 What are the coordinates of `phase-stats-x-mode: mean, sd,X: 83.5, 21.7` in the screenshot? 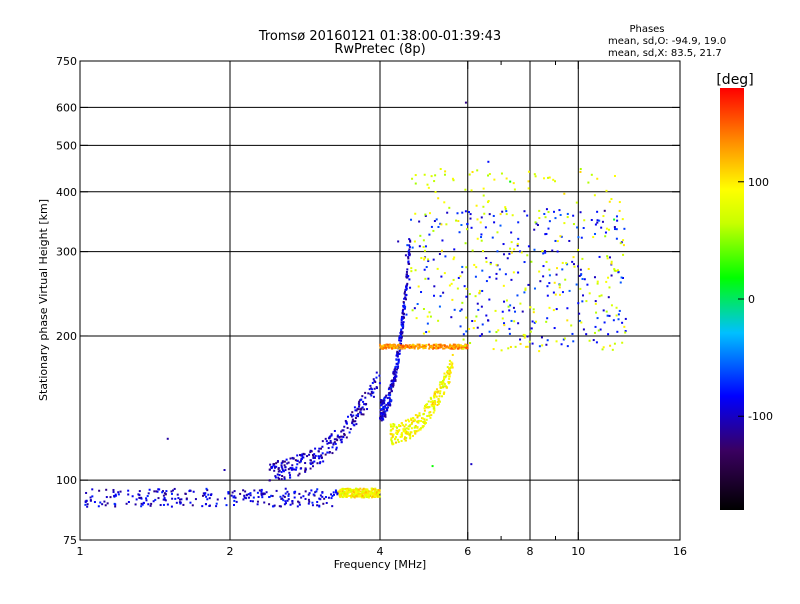 It's located at (665, 53).